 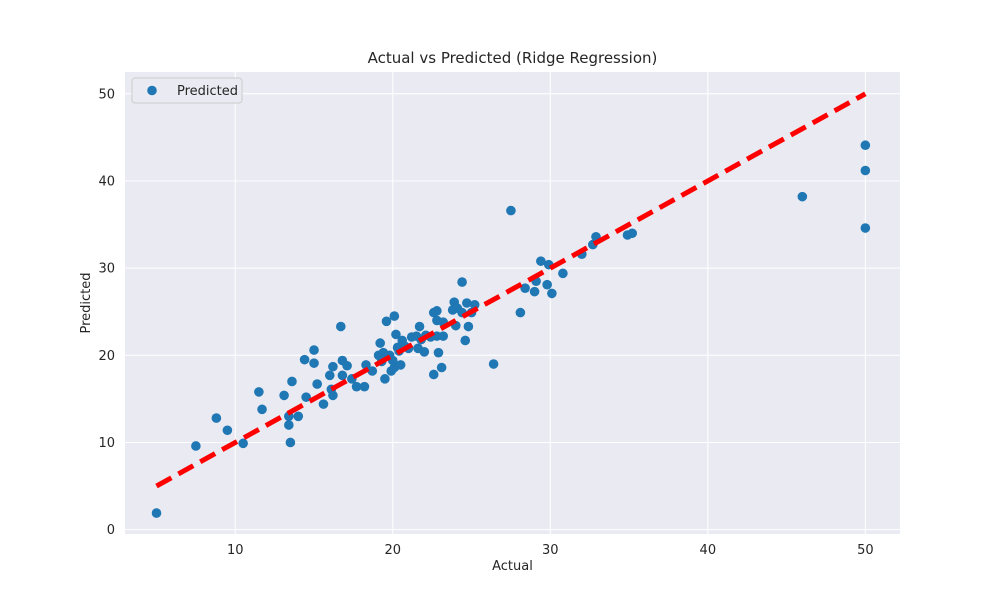 What do you see at coordinates (235, 550) in the screenshot?
I see `x-tick-label: 10` at bounding box center [235, 550].